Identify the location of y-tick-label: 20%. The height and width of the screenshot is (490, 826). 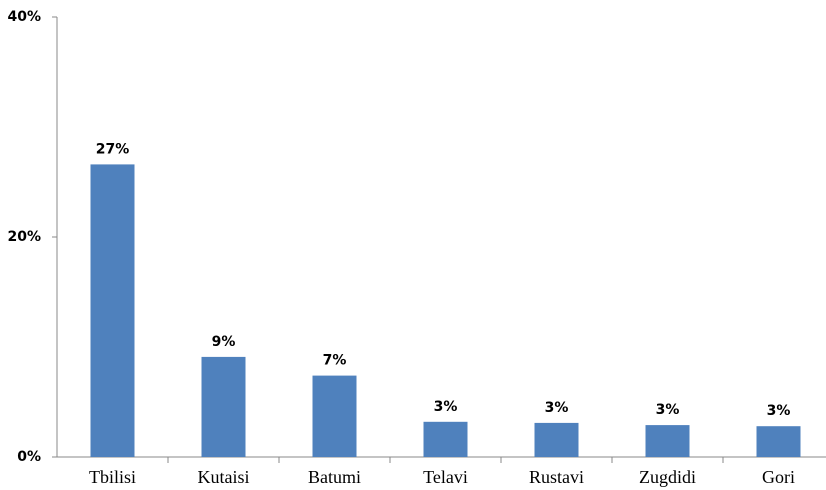
(24, 237).